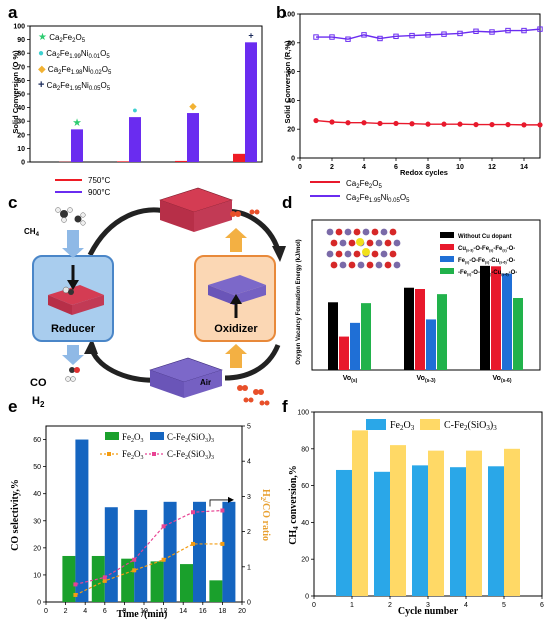 The width and height of the screenshot is (550, 620). Describe the element at coordinates (37, 548) in the screenshot. I see `panel-e-ytick-label-2: 20` at that location.